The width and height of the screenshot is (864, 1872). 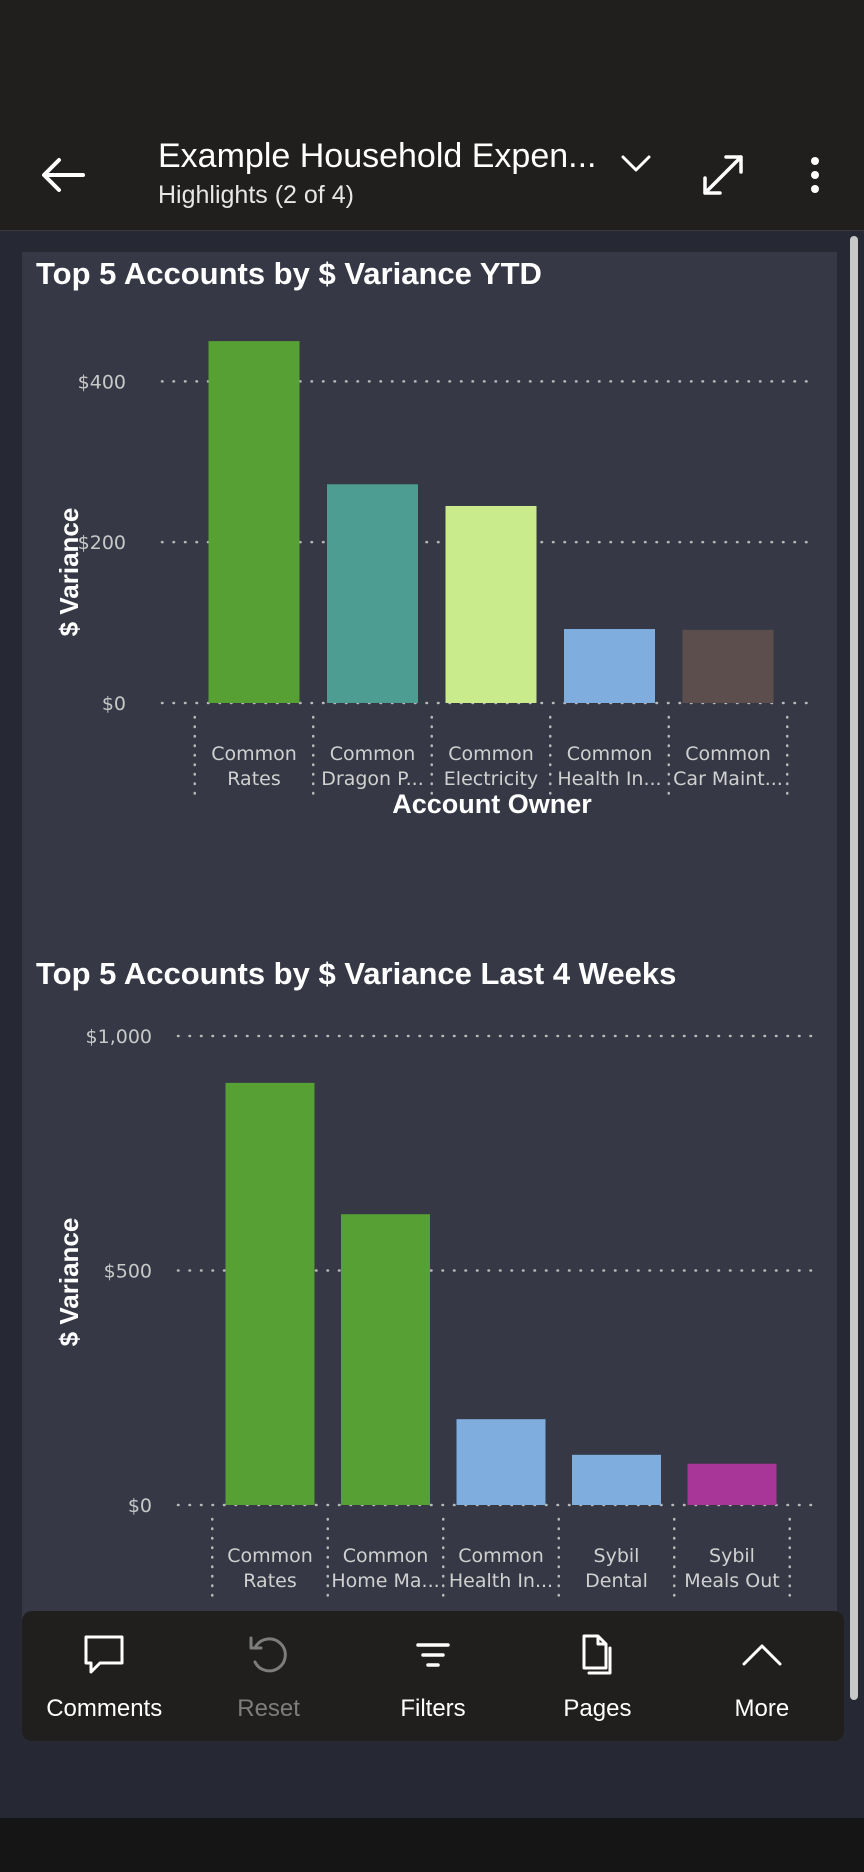 What do you see at coordinates (433, 1655) in the screenshot?
I see `filter-icon` at bounding box center [433, 1655].